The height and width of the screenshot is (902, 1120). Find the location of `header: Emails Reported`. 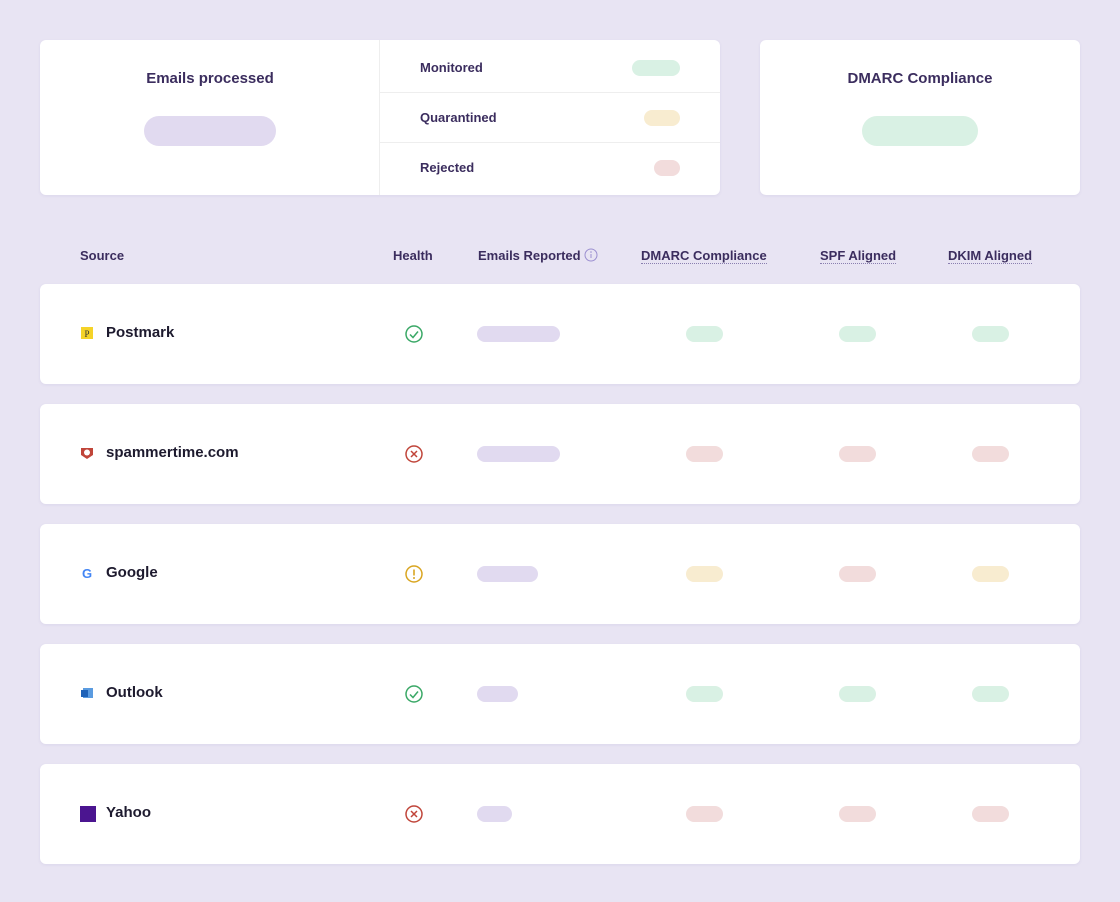

header: Emails Reported is located at coordinates (538, 255).